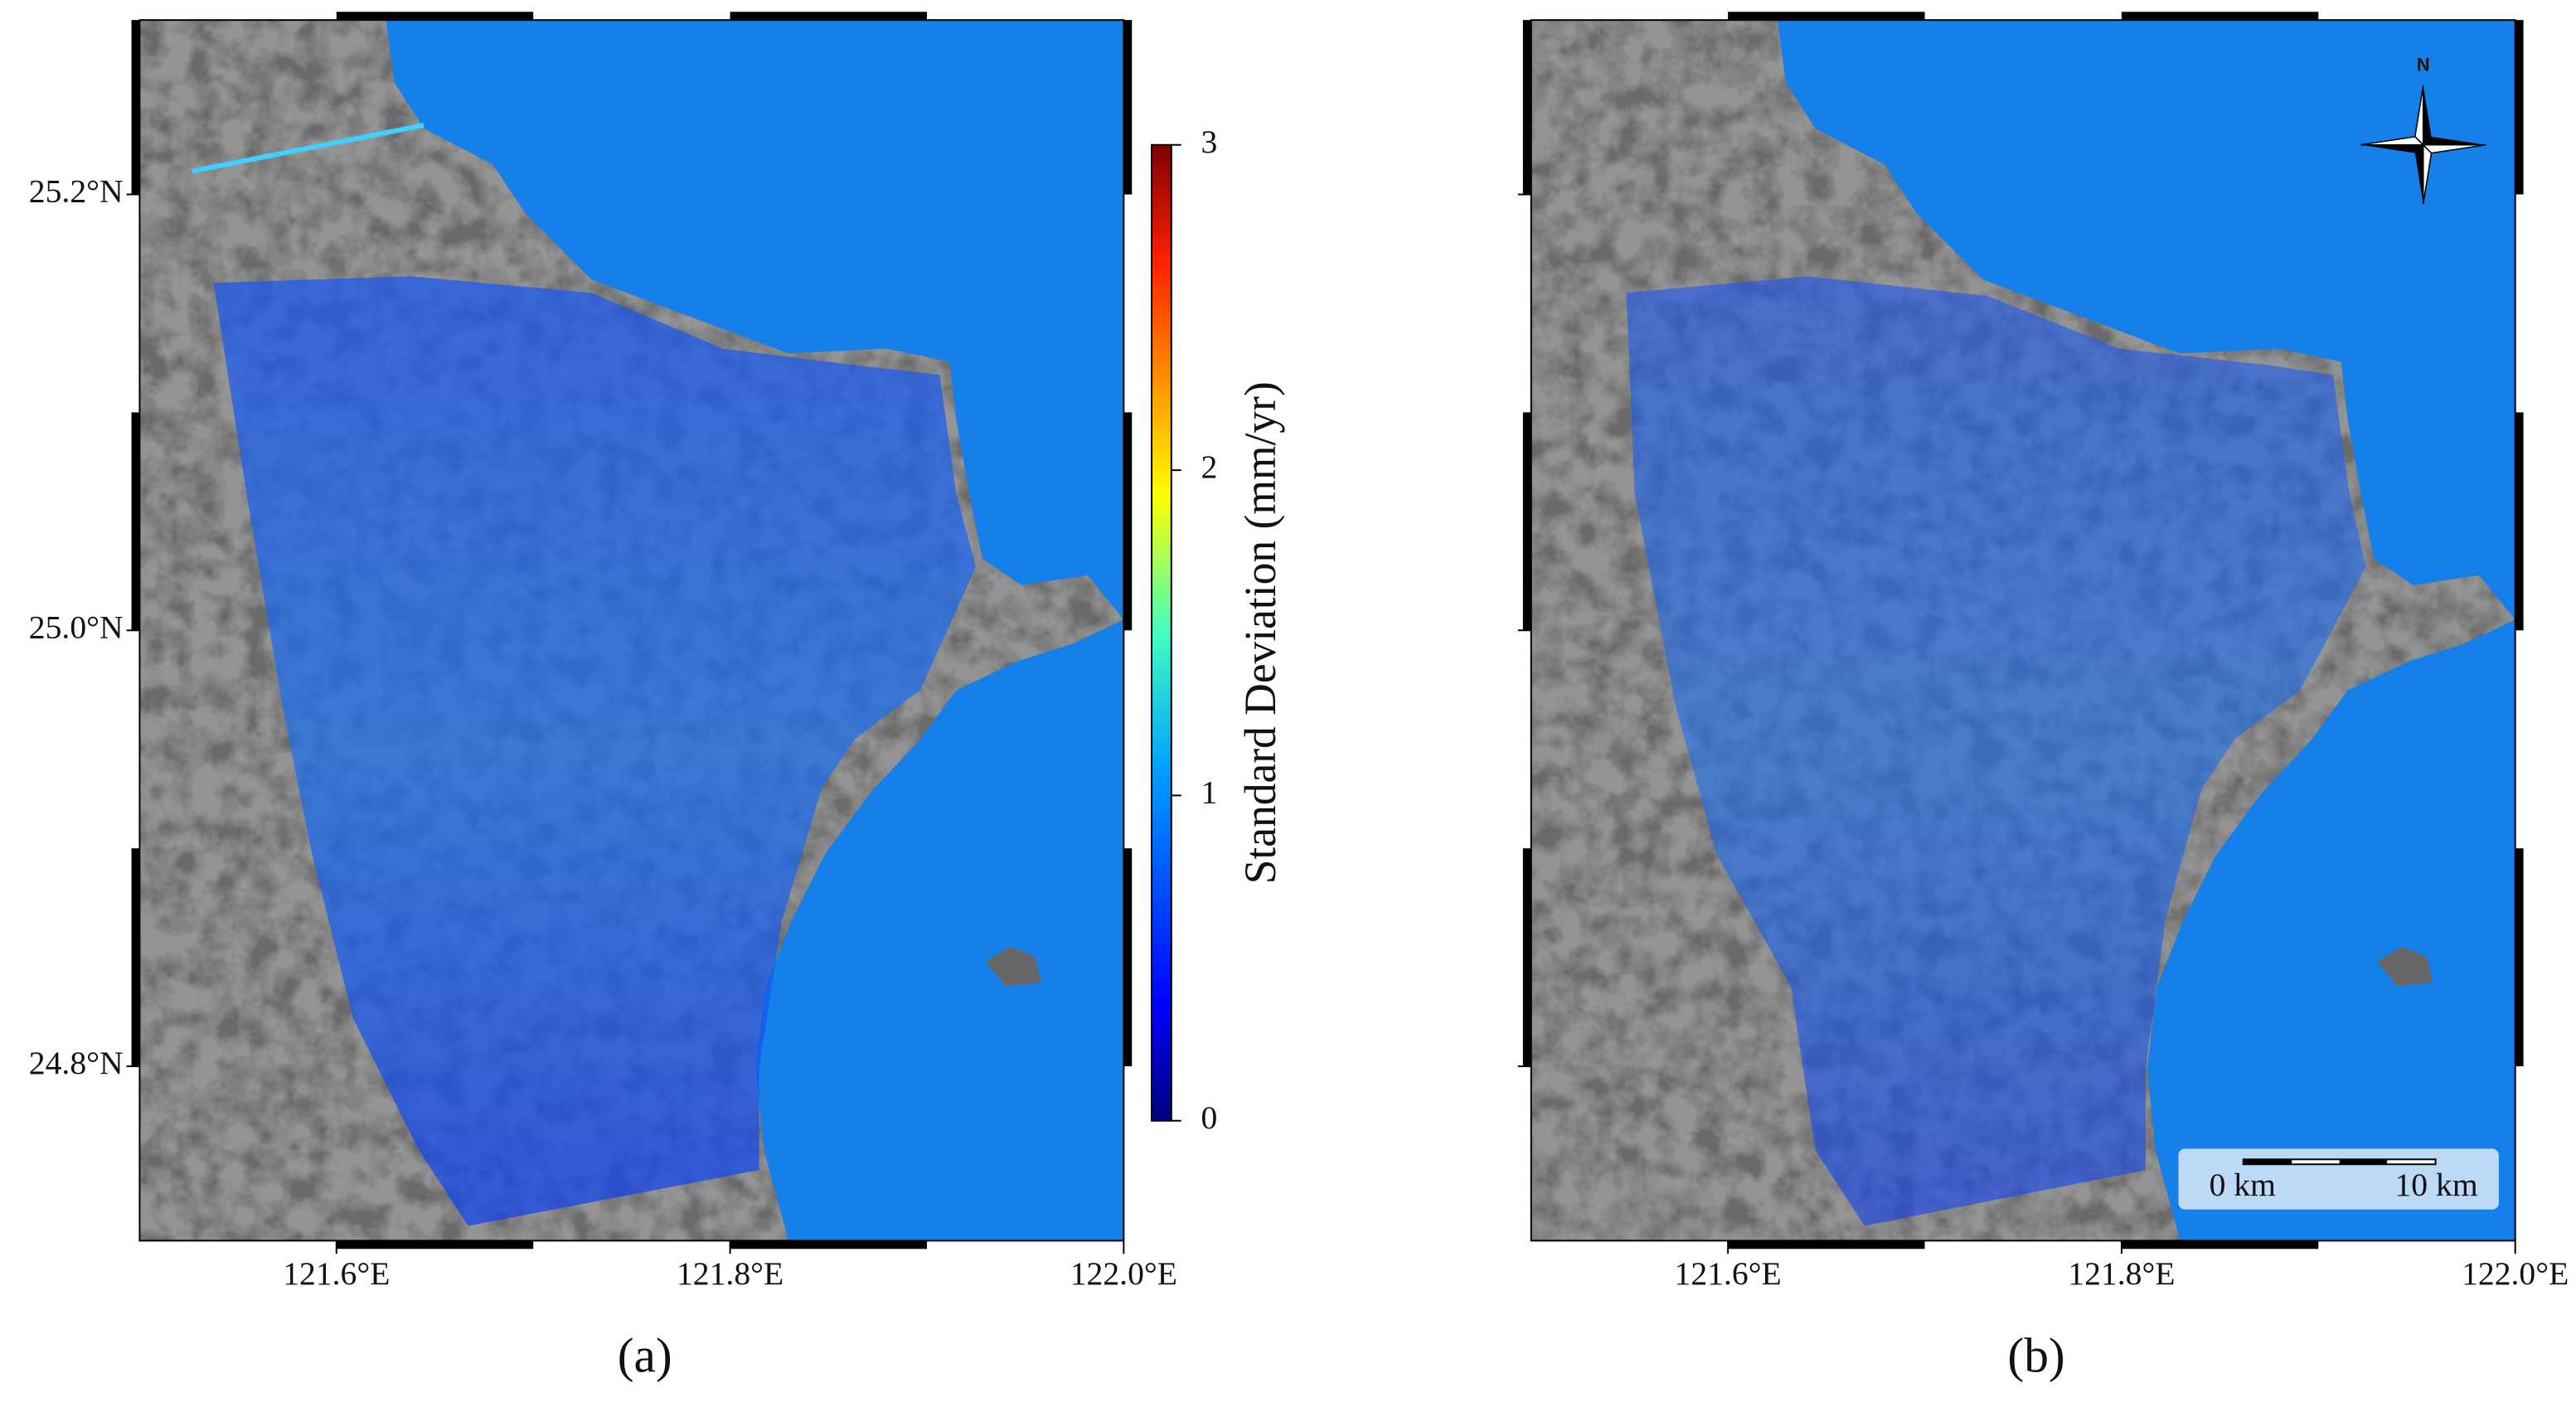 The width and height of the screenshot is (2576, 1402). I want to click on colorbar-tick-label: 3, so click(1209, 142).